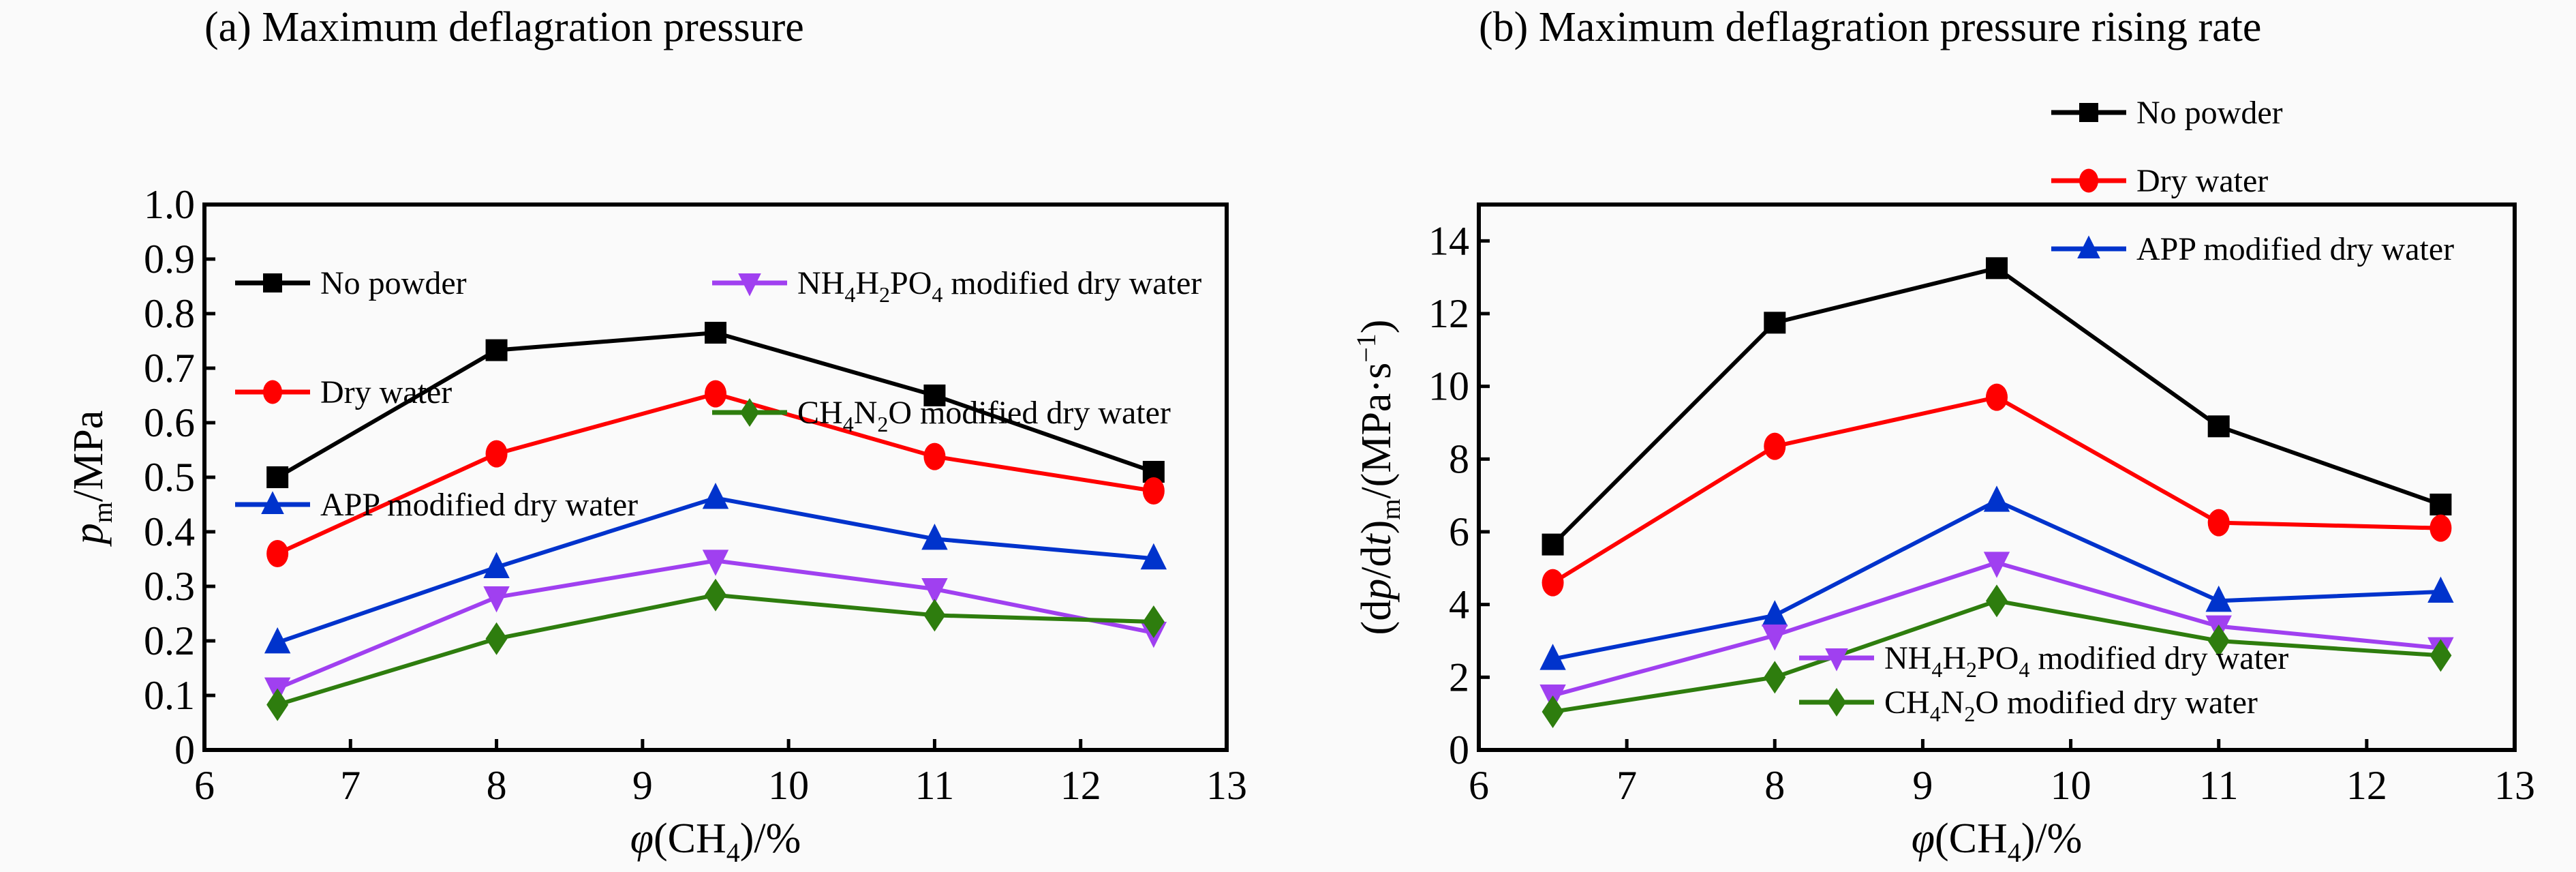 The image size is (2576, 872). I want to click on y-tick-label: 0.1, so click(169, 695).